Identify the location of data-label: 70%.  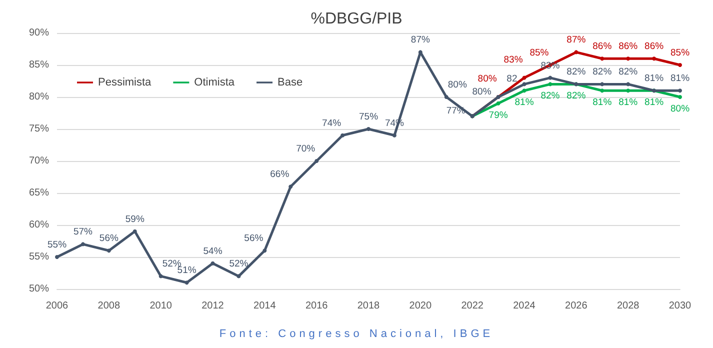
(306, 149).